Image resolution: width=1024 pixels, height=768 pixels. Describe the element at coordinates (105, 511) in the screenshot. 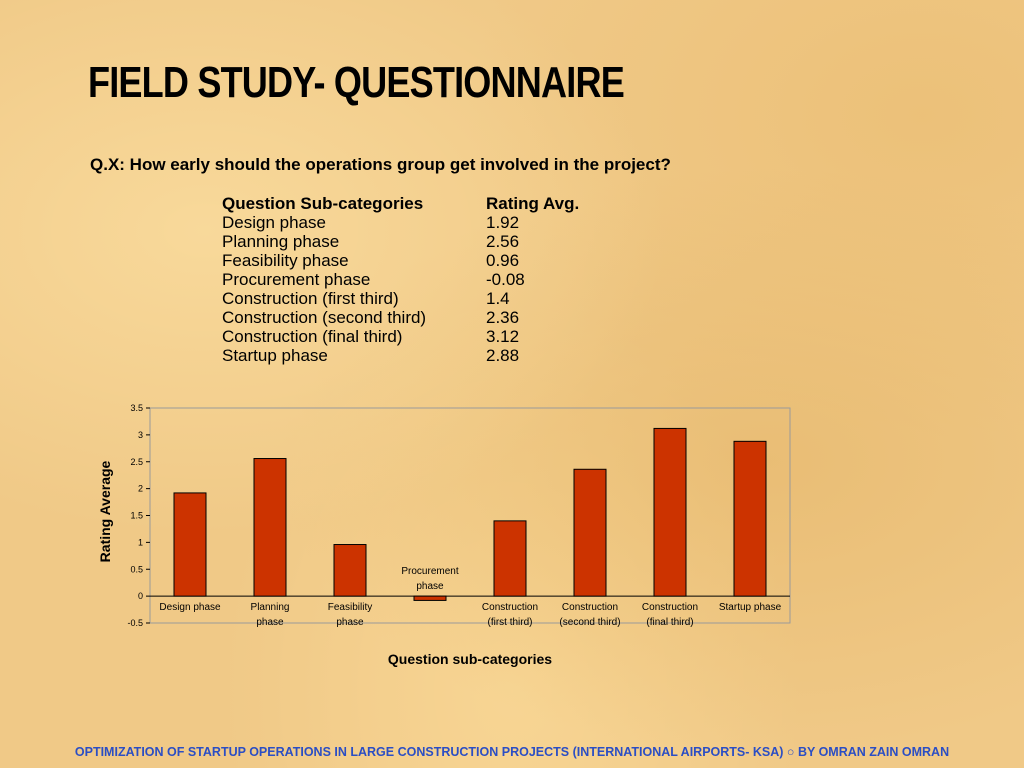

I see `y-axis-title: Rating Average` at that location.